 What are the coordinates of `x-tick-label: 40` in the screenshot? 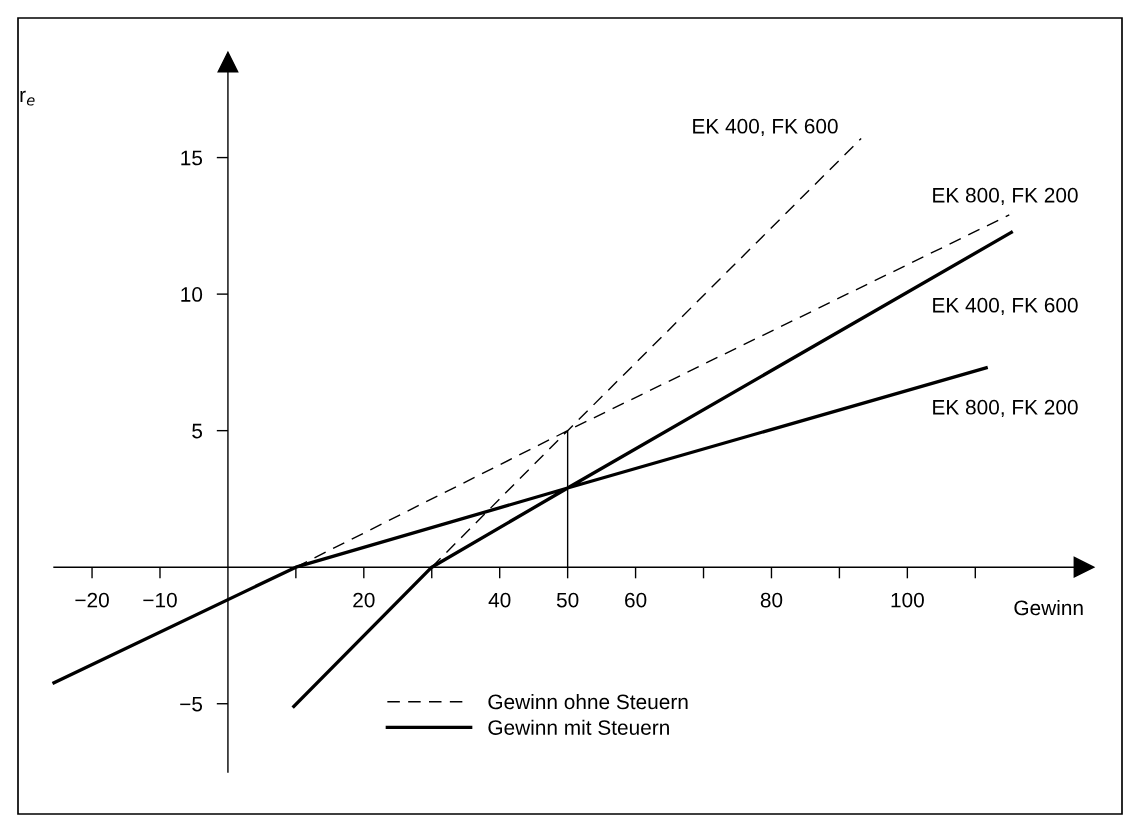 It's located at (499, 600).